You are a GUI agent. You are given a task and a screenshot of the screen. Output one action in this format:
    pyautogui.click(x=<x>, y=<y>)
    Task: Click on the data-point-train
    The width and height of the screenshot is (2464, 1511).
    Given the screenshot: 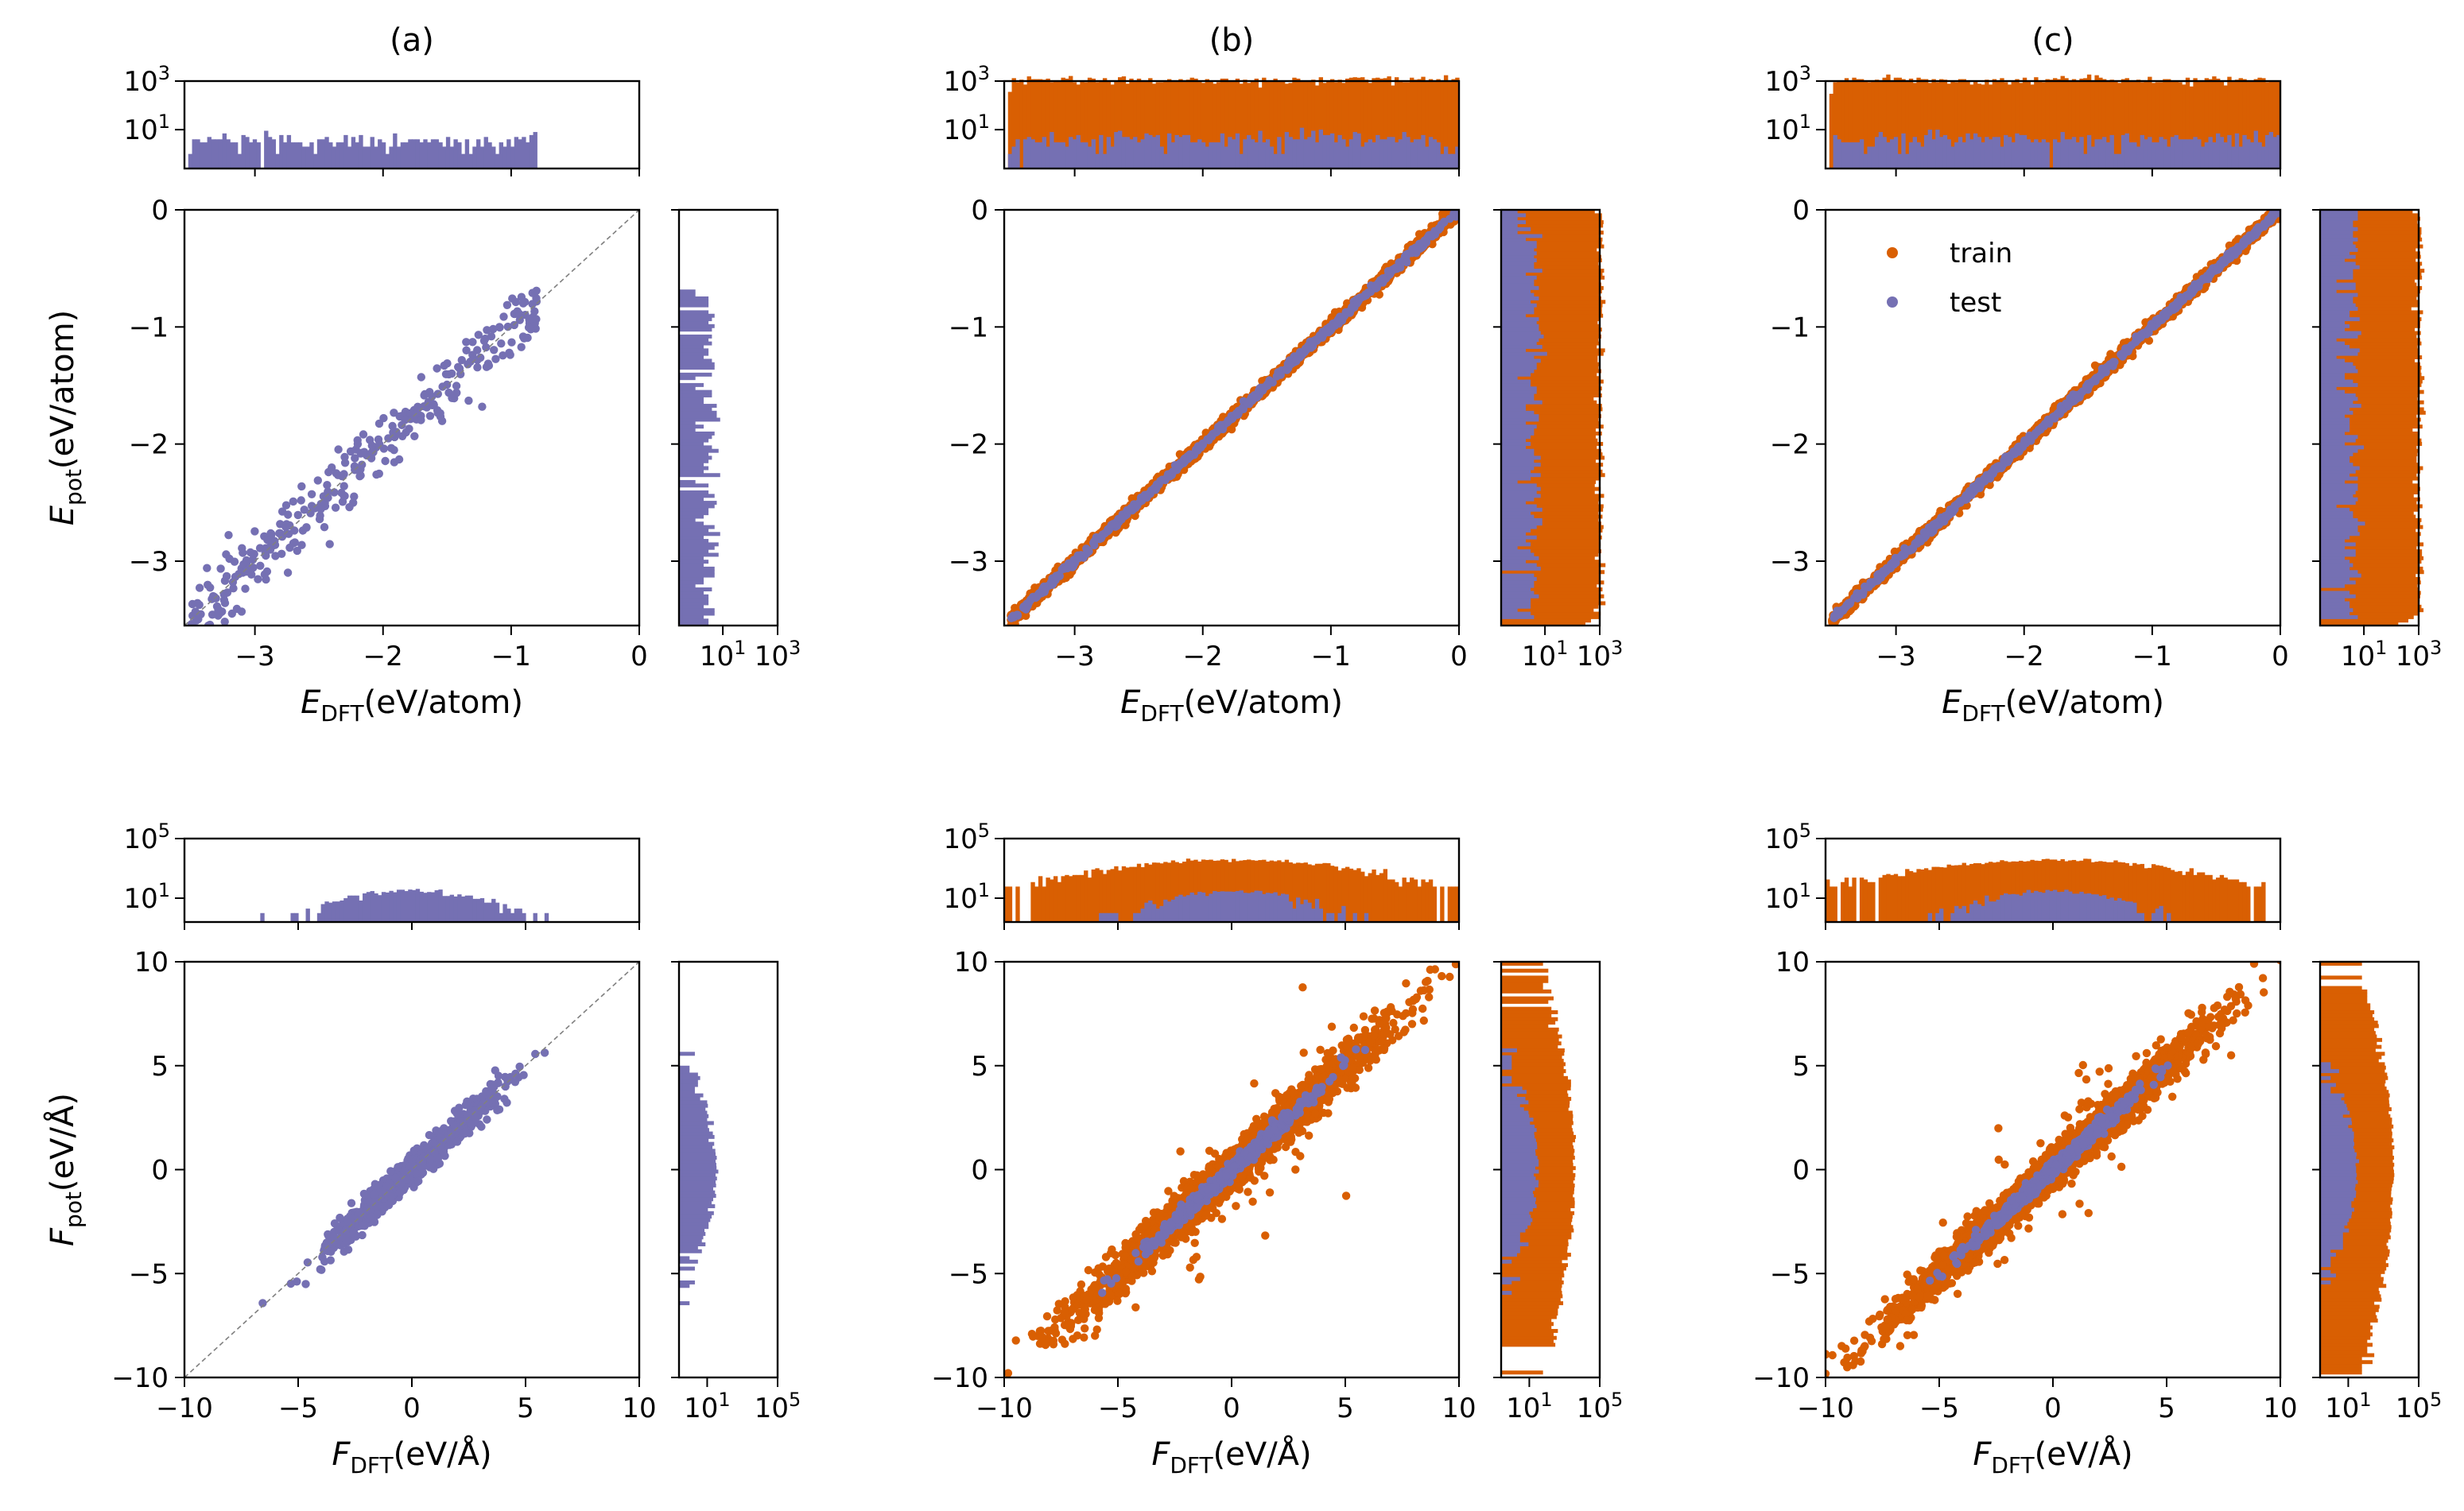 What is the action you would take?
    pyautogui.click(x=1069, y=574)
    